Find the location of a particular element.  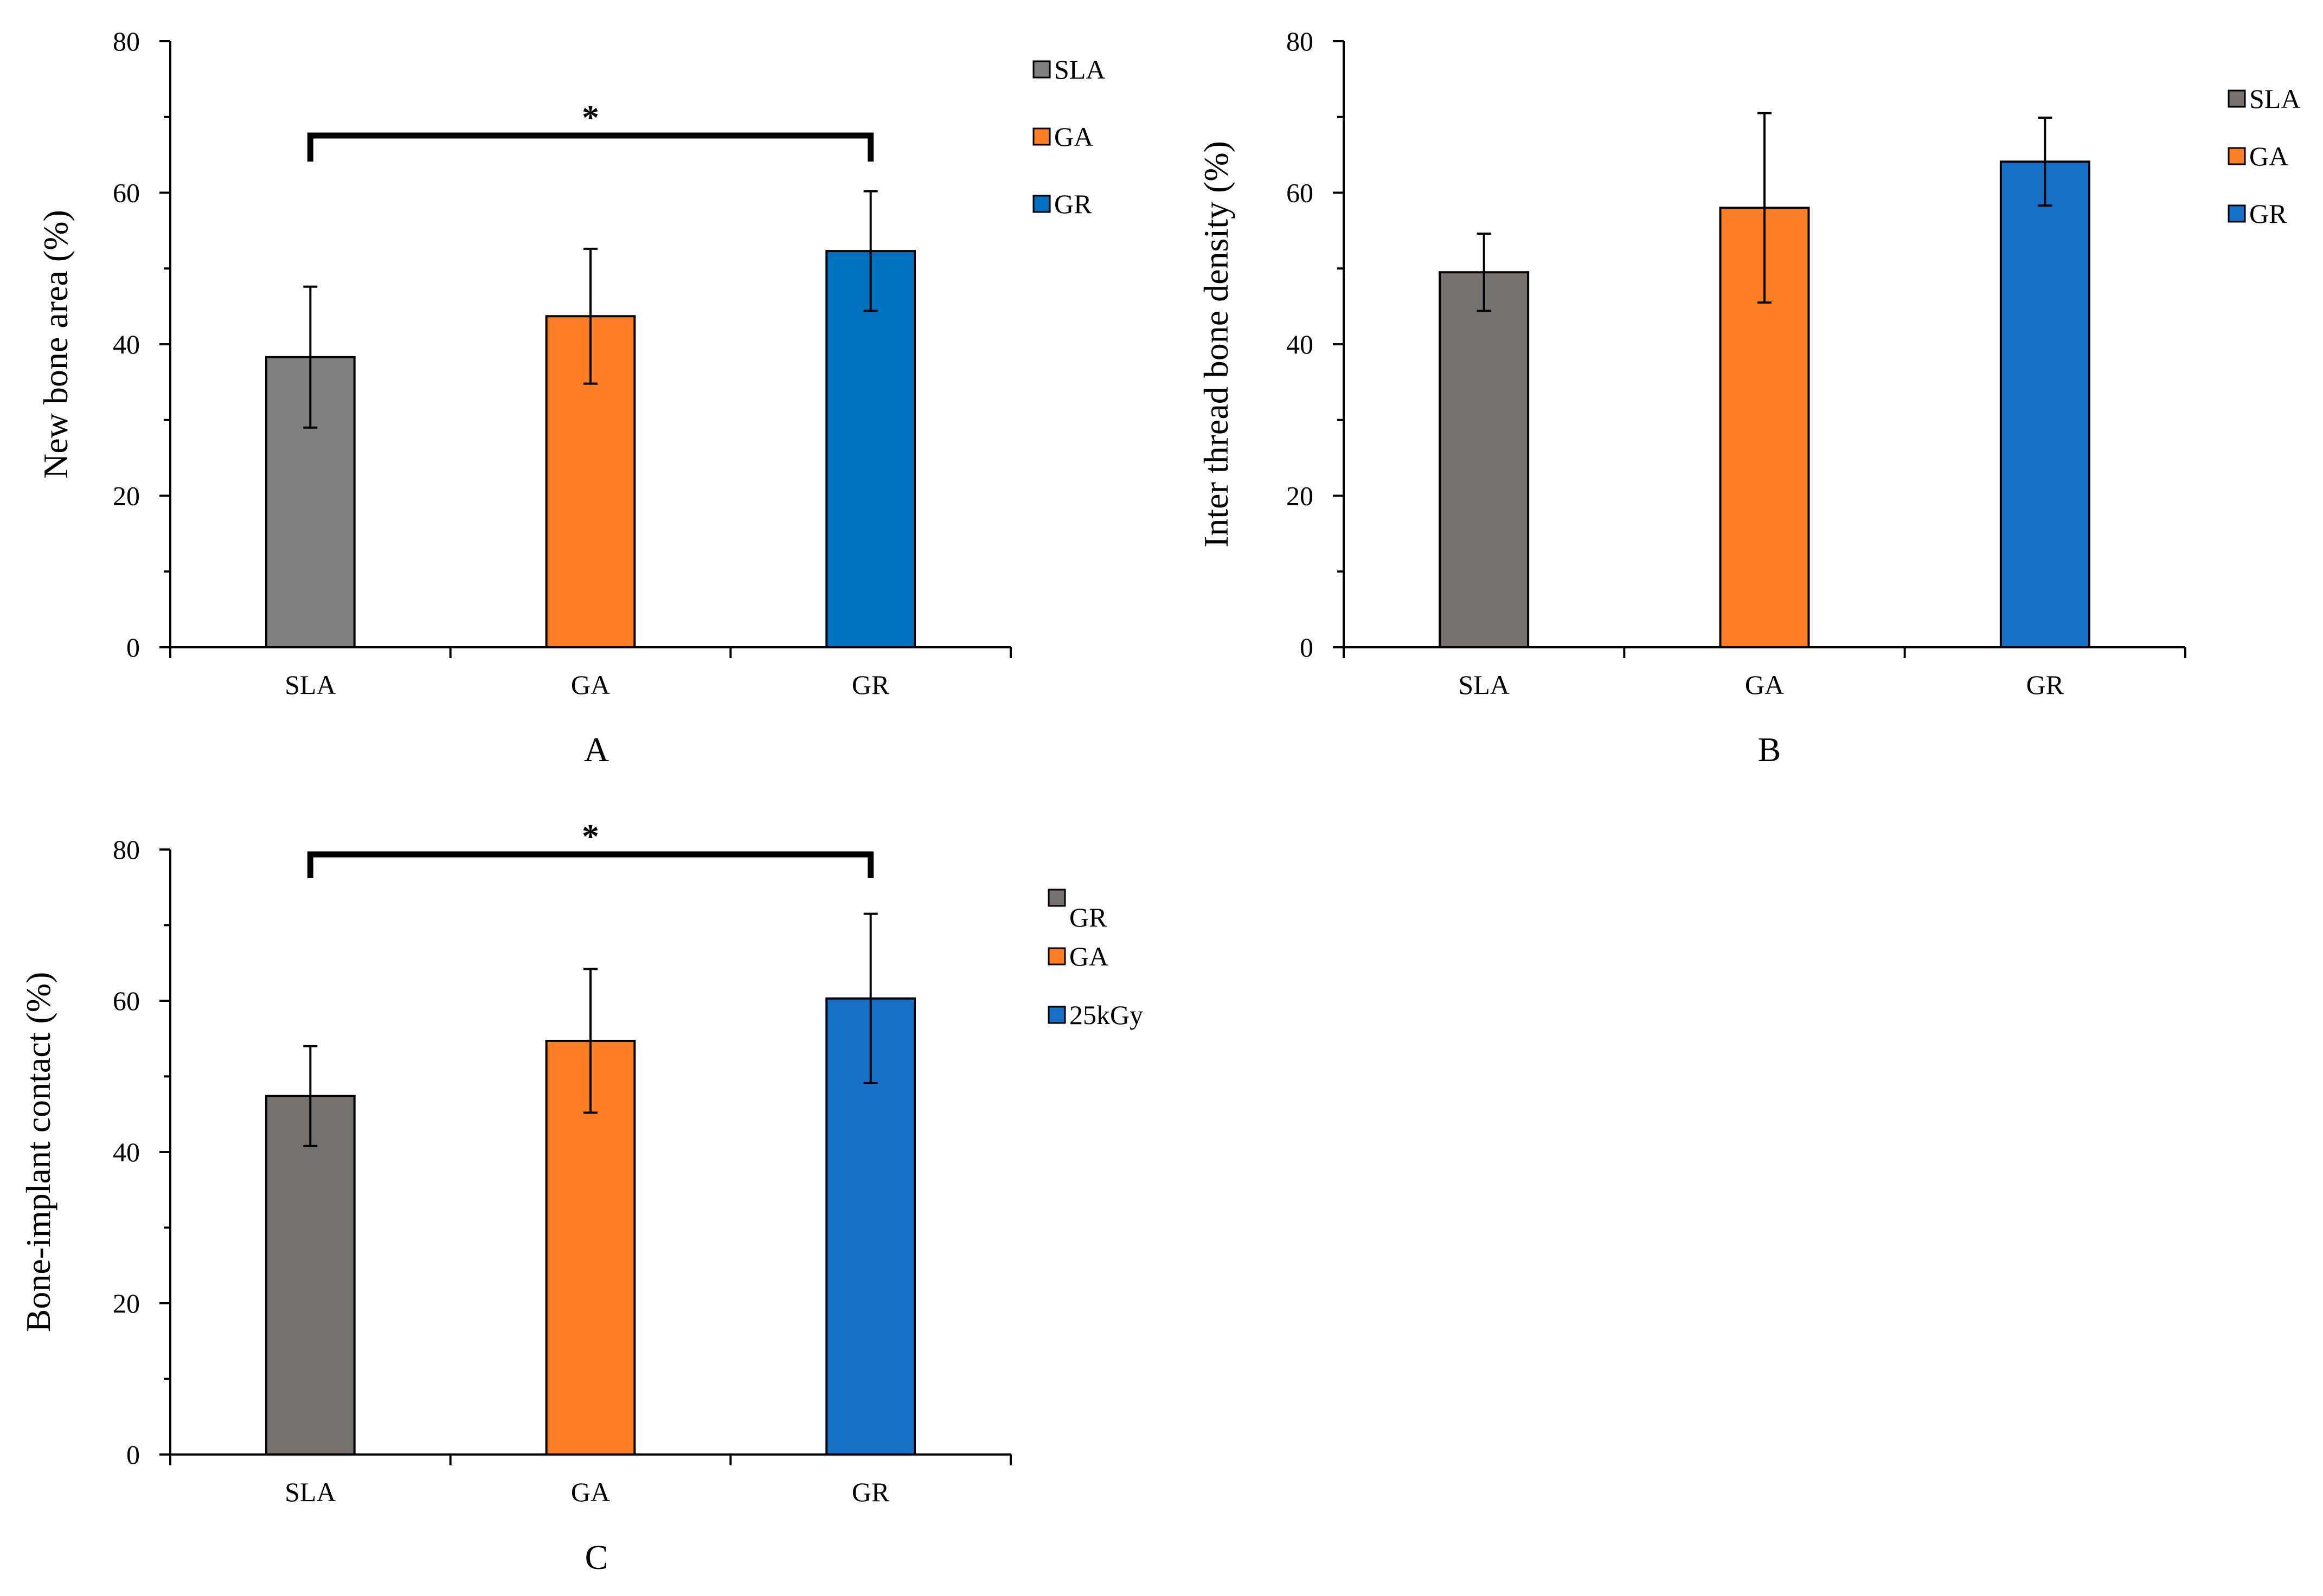

legend: GR GA 25kGy is located at coordinates (1095, 959).